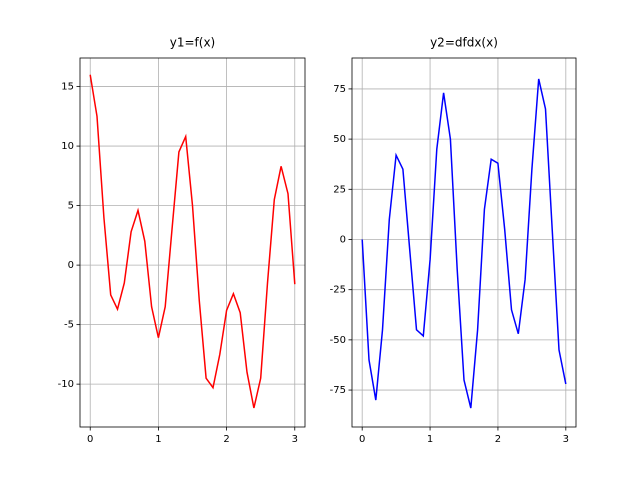 This screenshot has width=640, height=480. Describe the element at coordinates (66, 384) in the screenshot. I see `y-tick-label: -10` at that location.